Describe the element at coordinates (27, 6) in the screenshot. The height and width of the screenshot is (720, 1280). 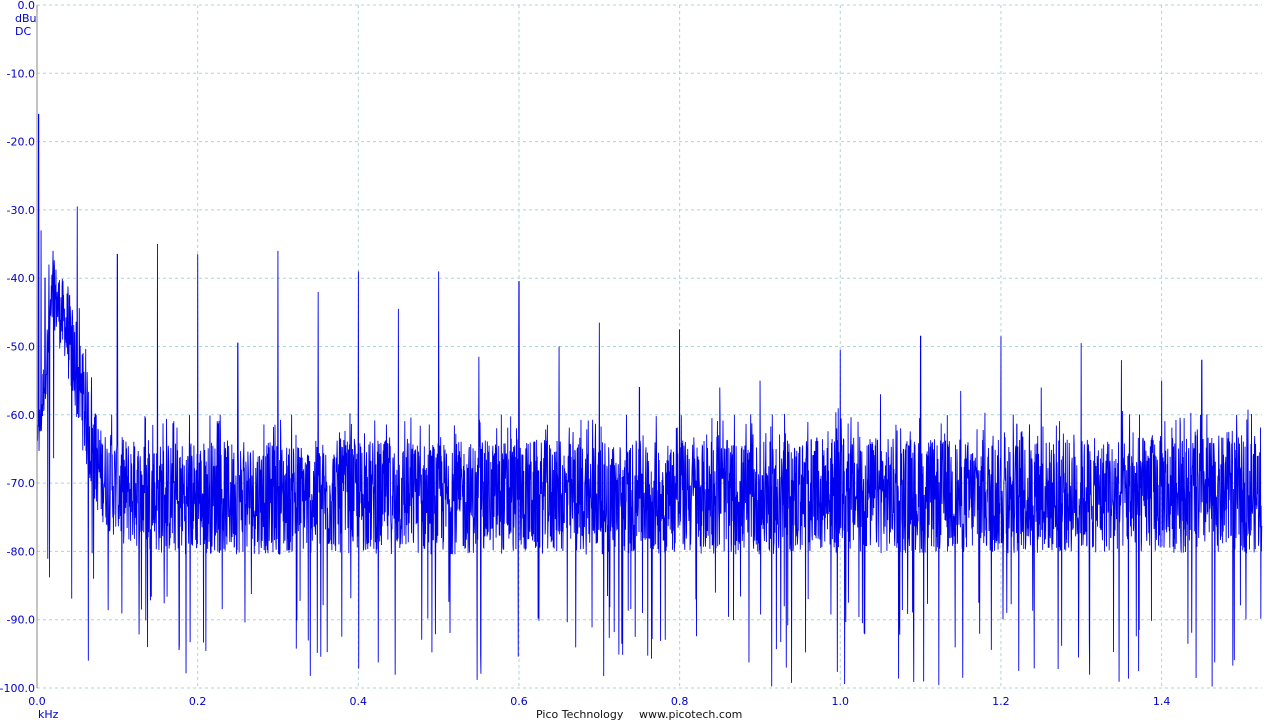
I see `y-tick-label: 0.0` at that location.